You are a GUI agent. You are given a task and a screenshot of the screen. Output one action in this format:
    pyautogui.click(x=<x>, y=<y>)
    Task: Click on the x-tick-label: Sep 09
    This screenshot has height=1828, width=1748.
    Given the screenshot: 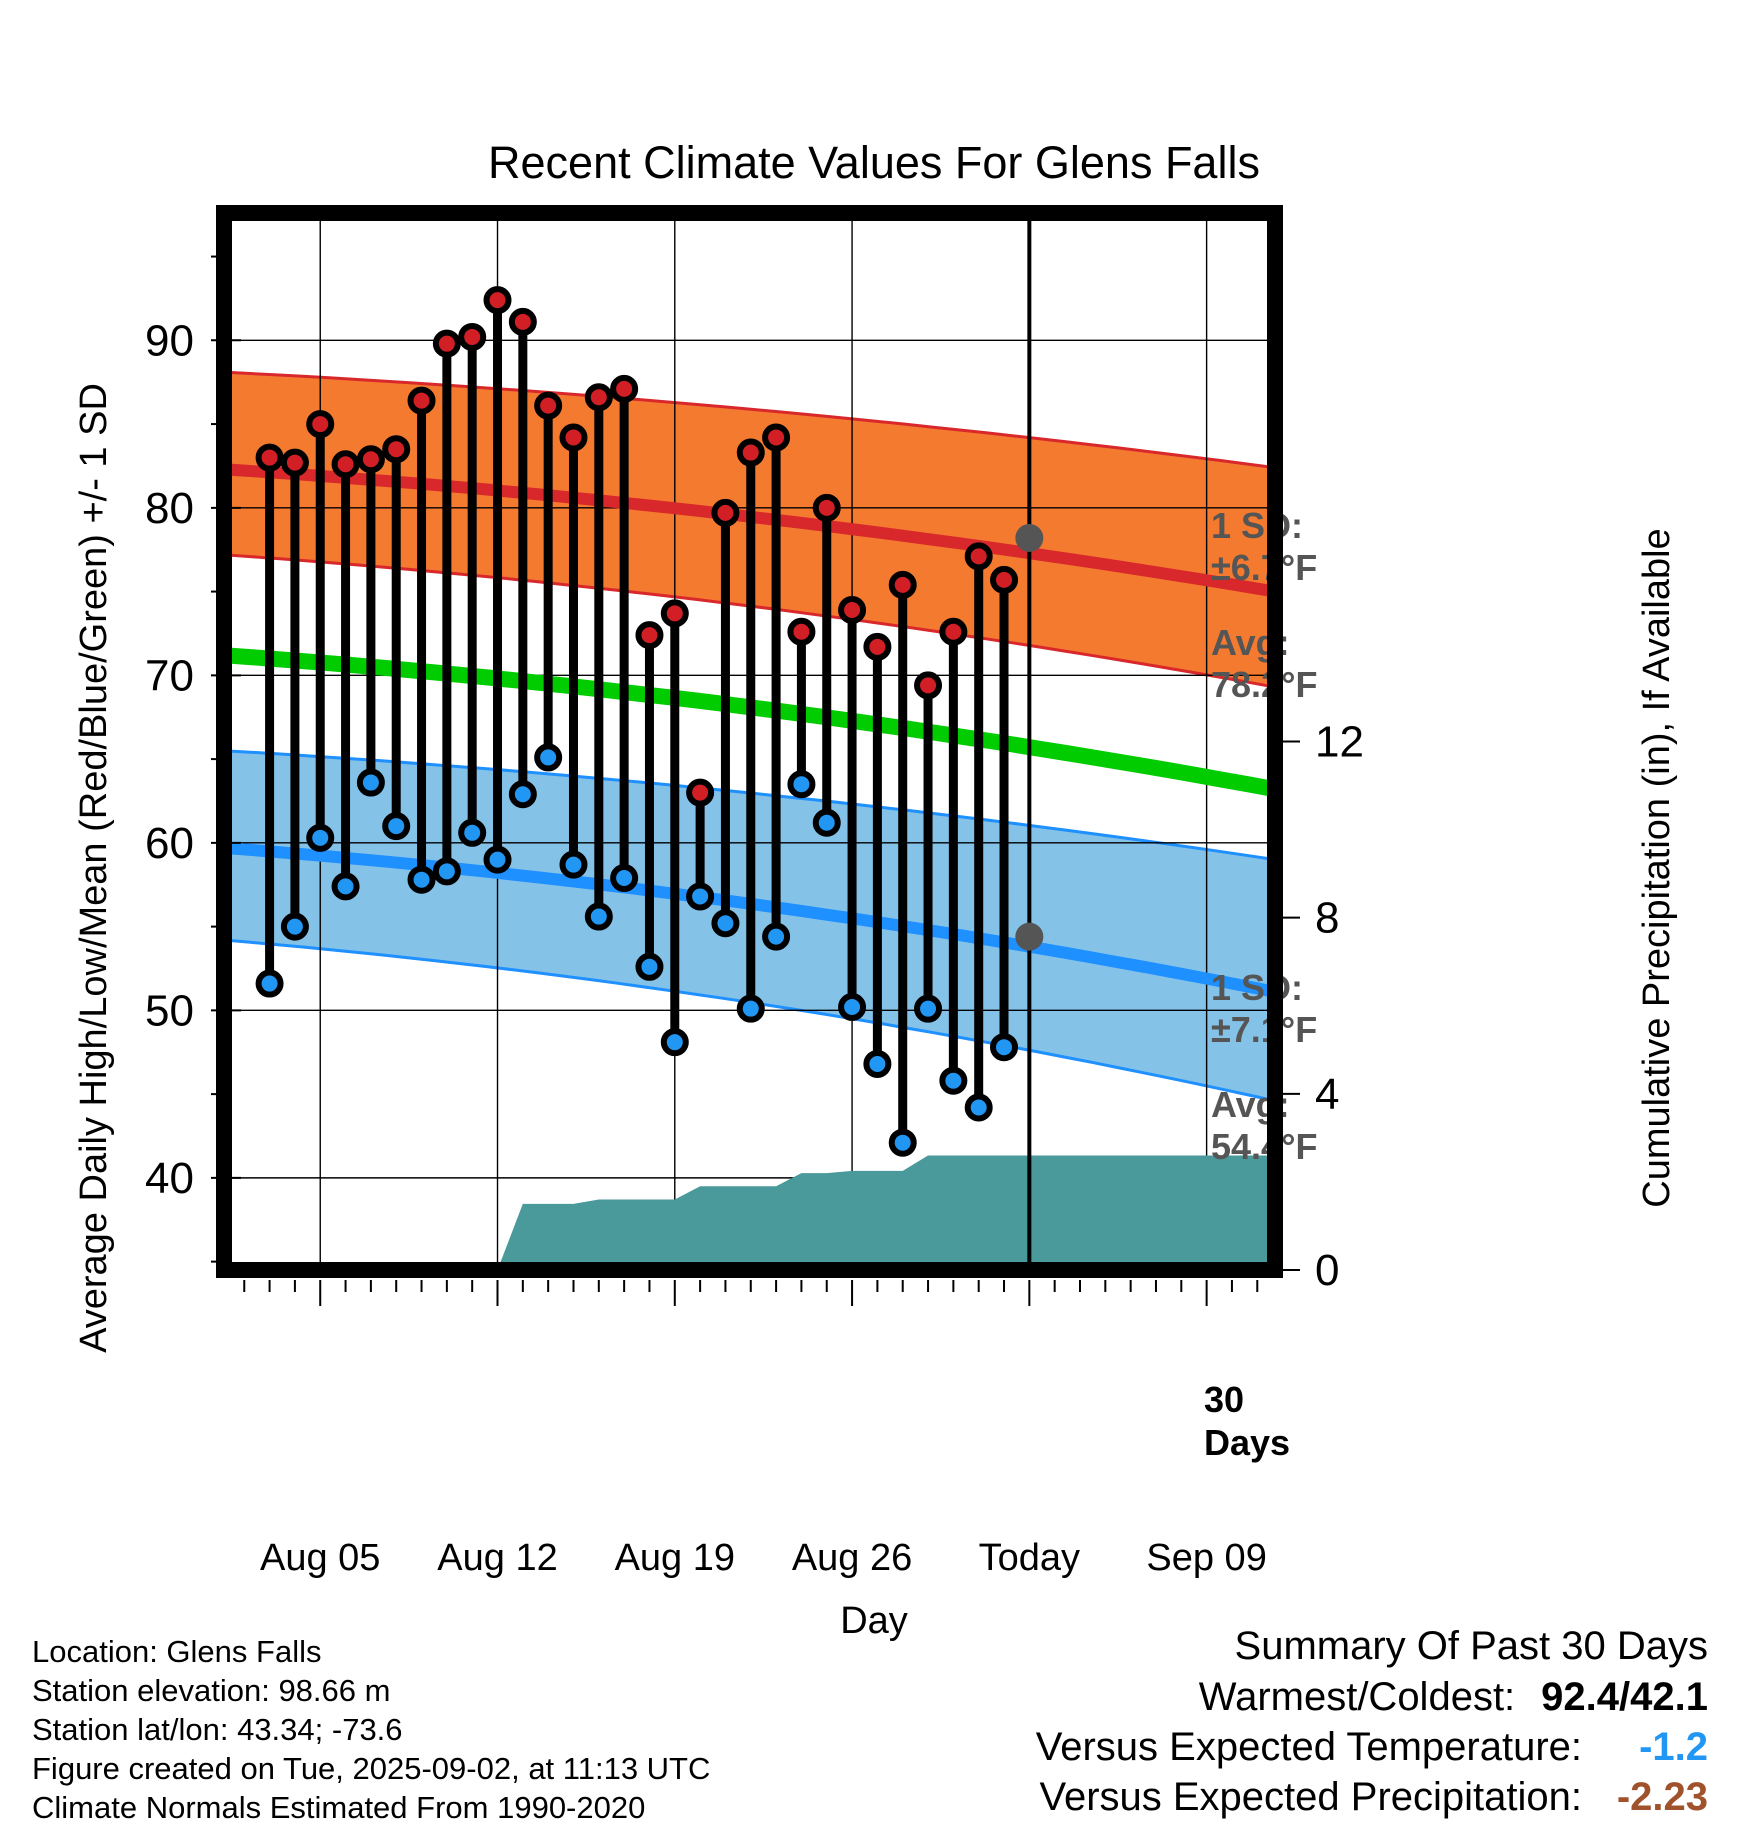 What is the action you would take?
    pyautogui.click(x=1206, y=1558)
    